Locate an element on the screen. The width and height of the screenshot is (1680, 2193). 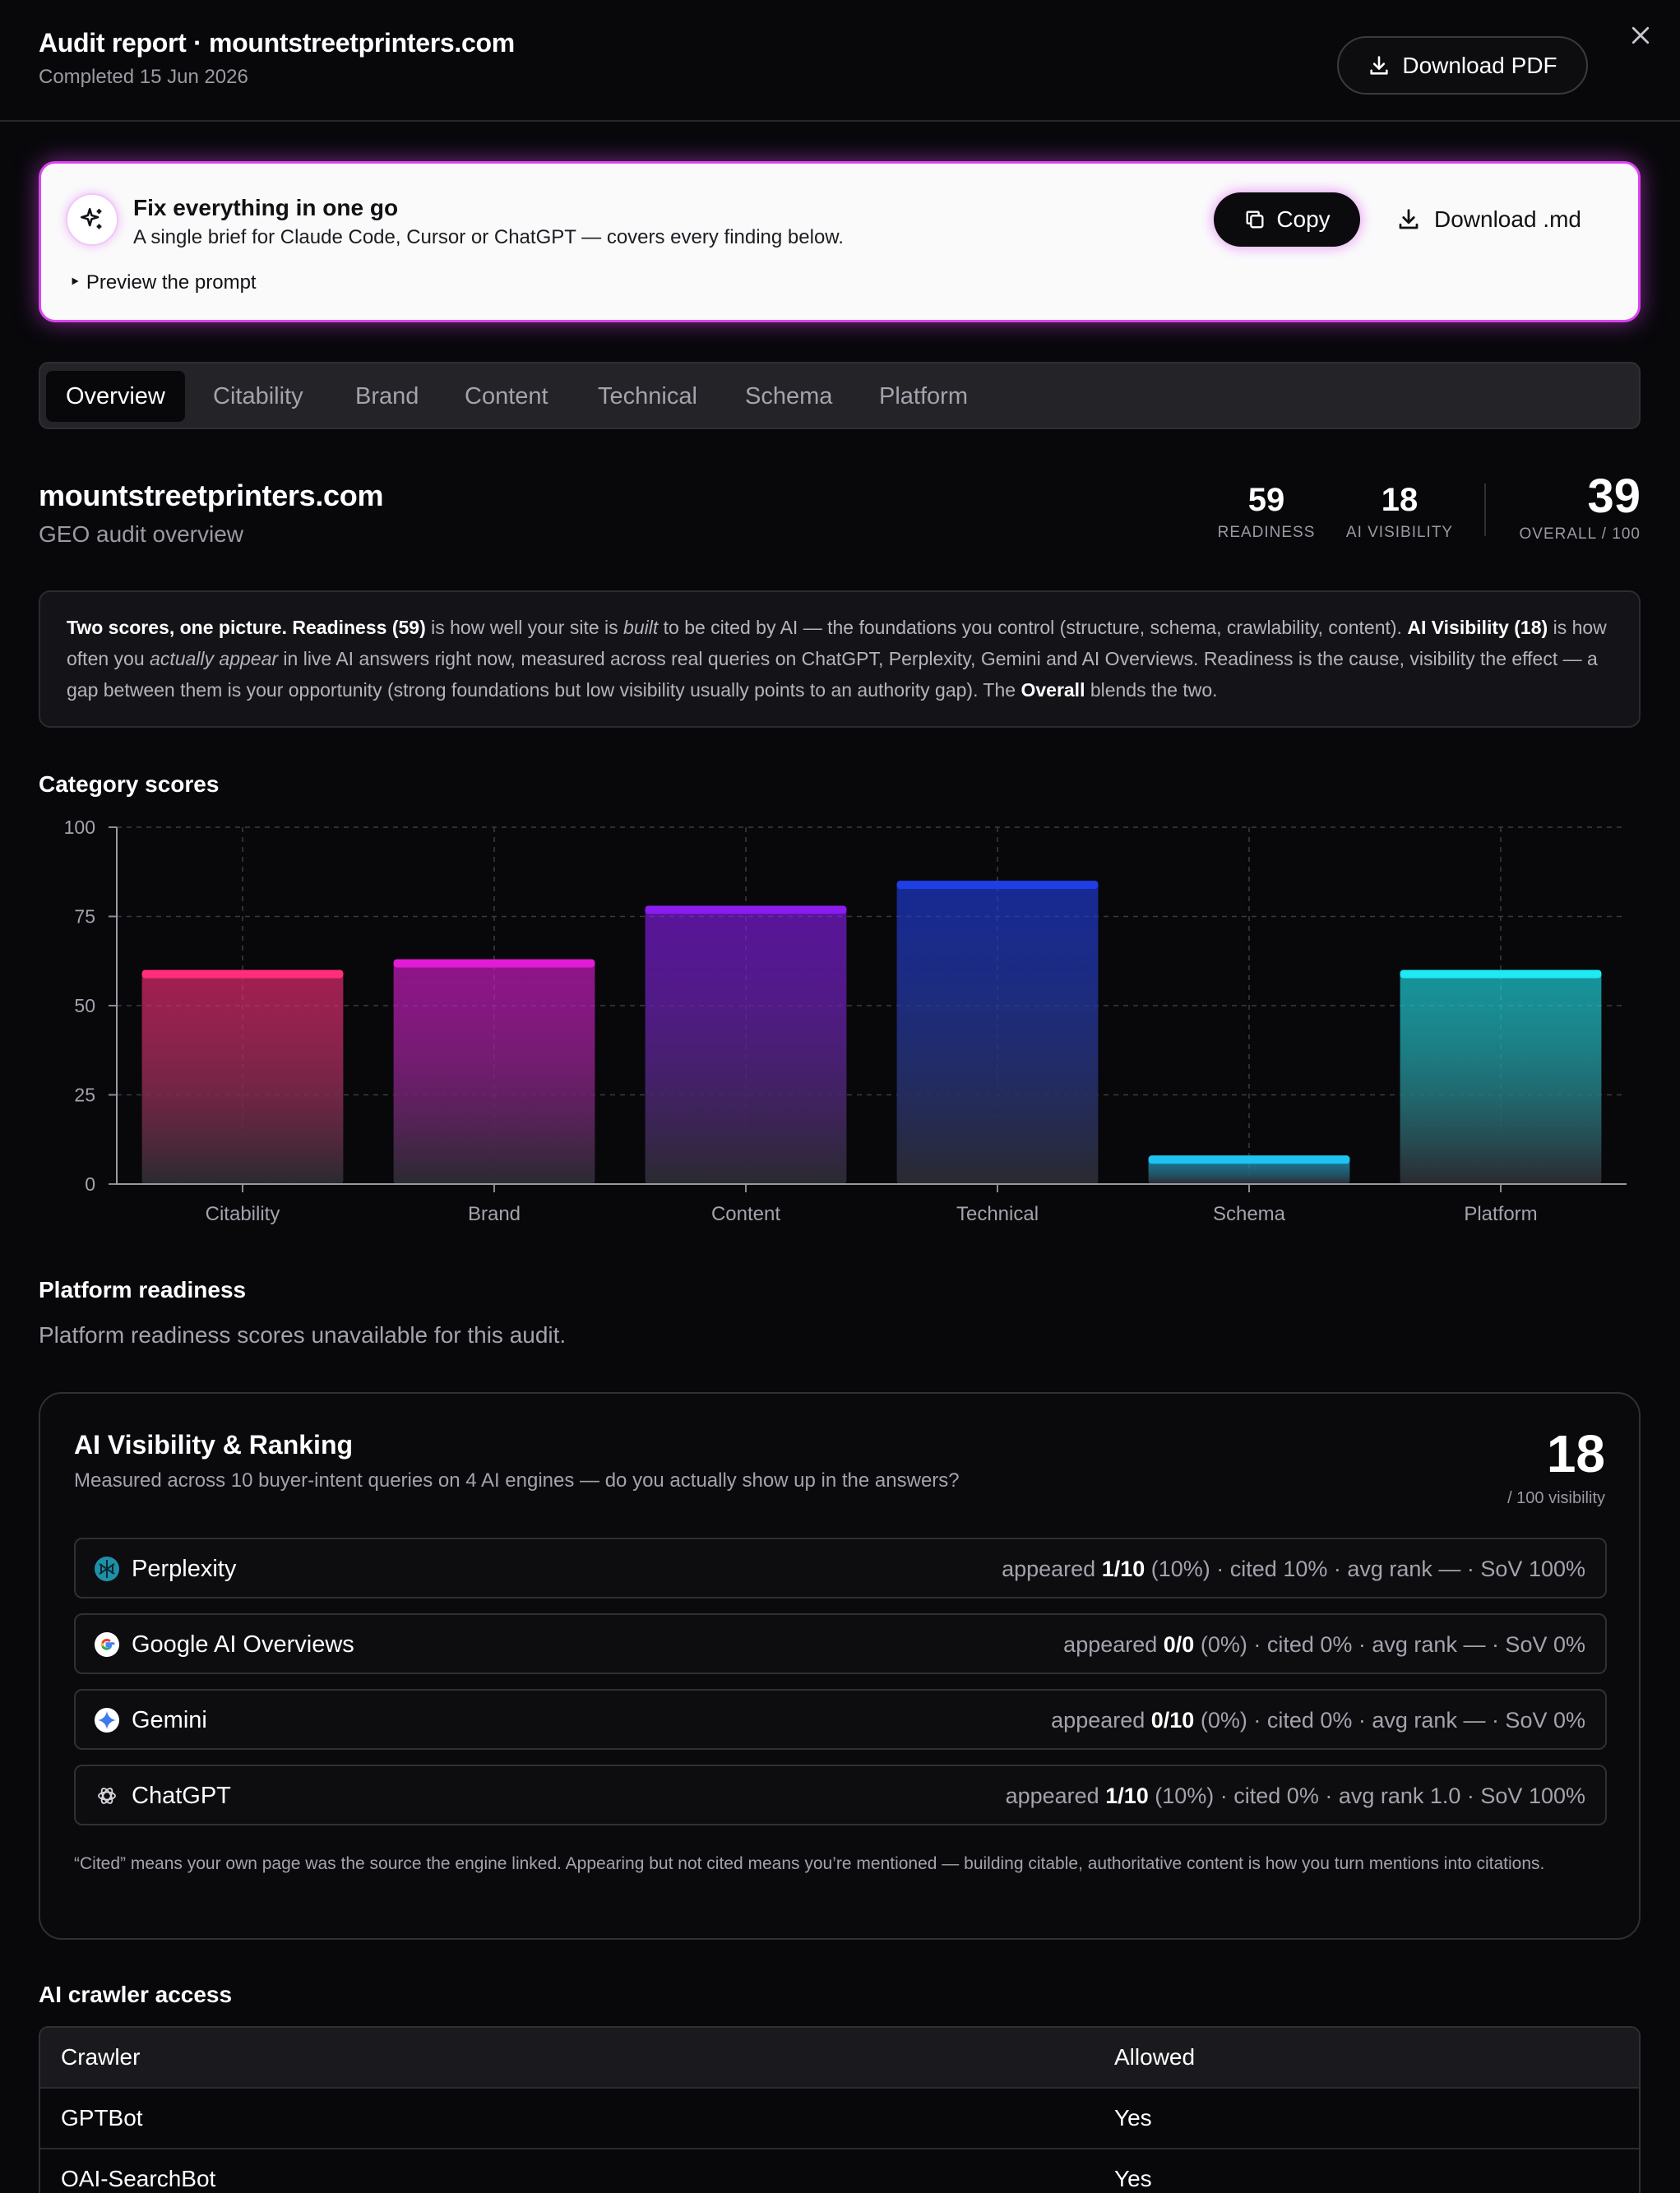
table-row: OAI-SearchBot Yes is located at coordinates (839, 2171).